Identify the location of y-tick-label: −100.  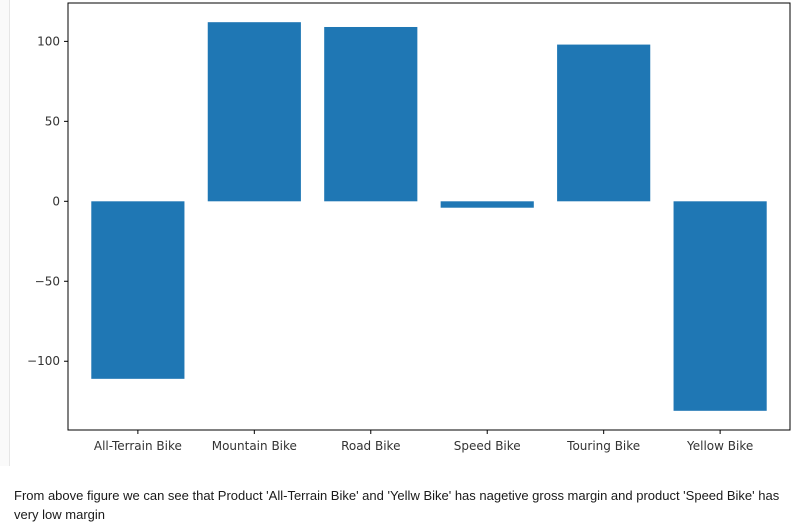
(43, 361).